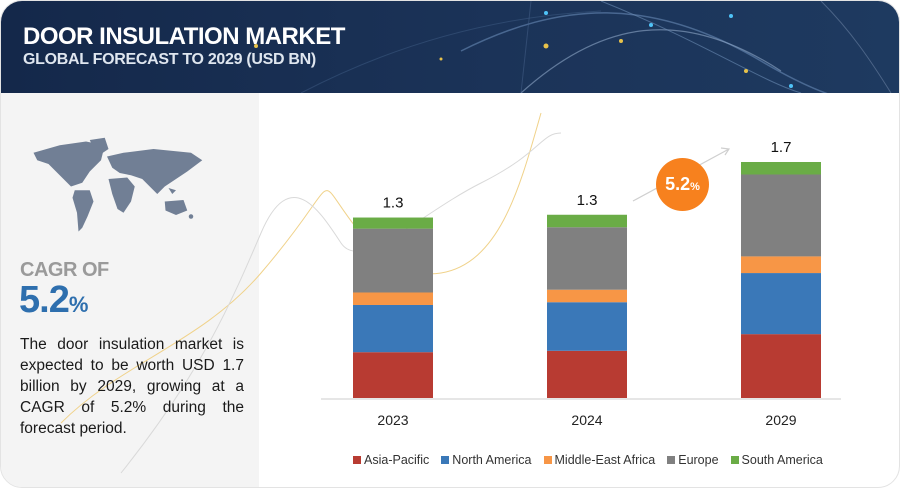 This screenshot has height=488, width=900. Describe the element at coordinates (393, 223) in the screenshot. I see `bar-segment-south-america-2023` at that location.